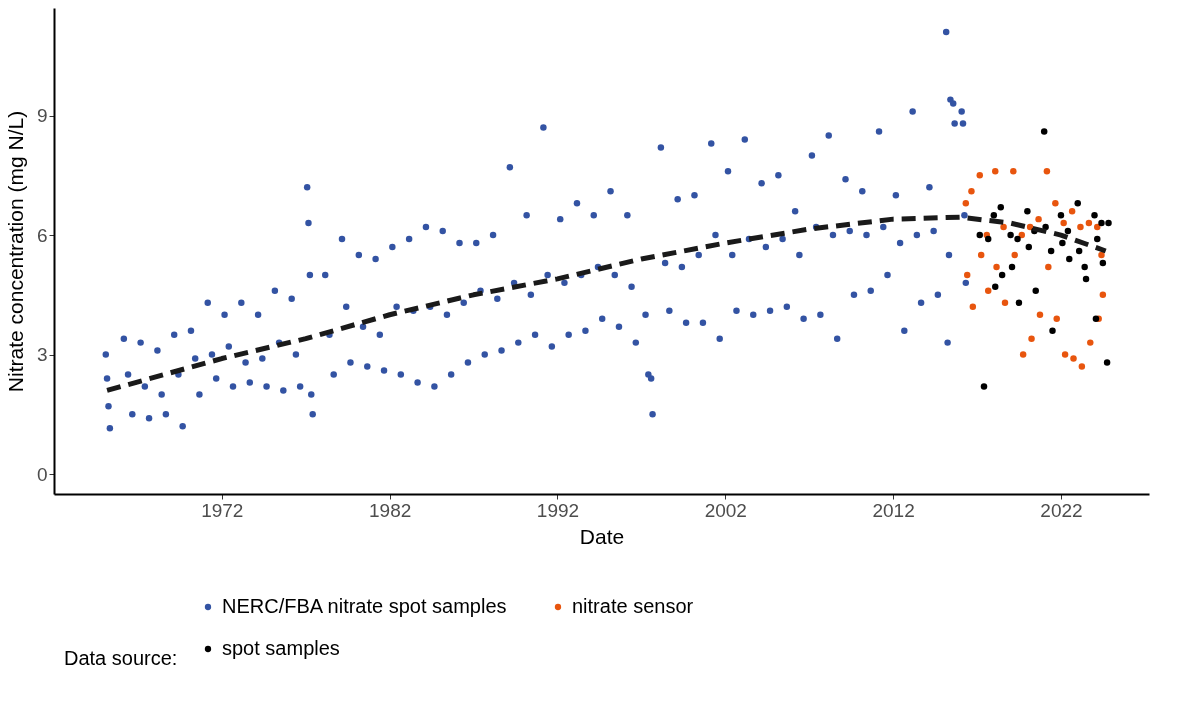 This screenshot has height=713, width=1194. What do you see at coordinates (42, 116) in the screenshot?
I see `y-tick-label: 9` at bounding box center [42, 116].